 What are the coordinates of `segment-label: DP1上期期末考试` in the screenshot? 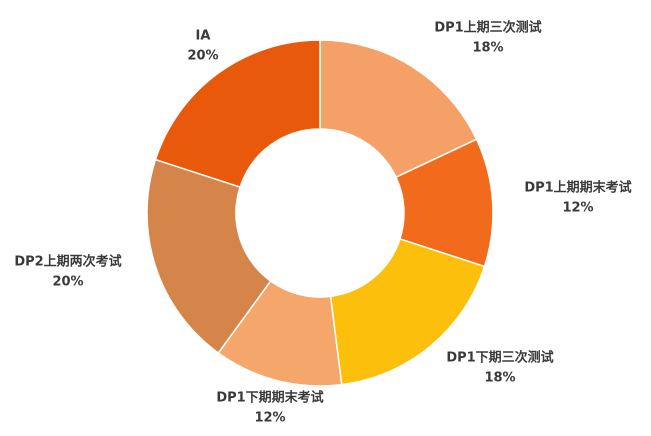 It's located at (577, 188).